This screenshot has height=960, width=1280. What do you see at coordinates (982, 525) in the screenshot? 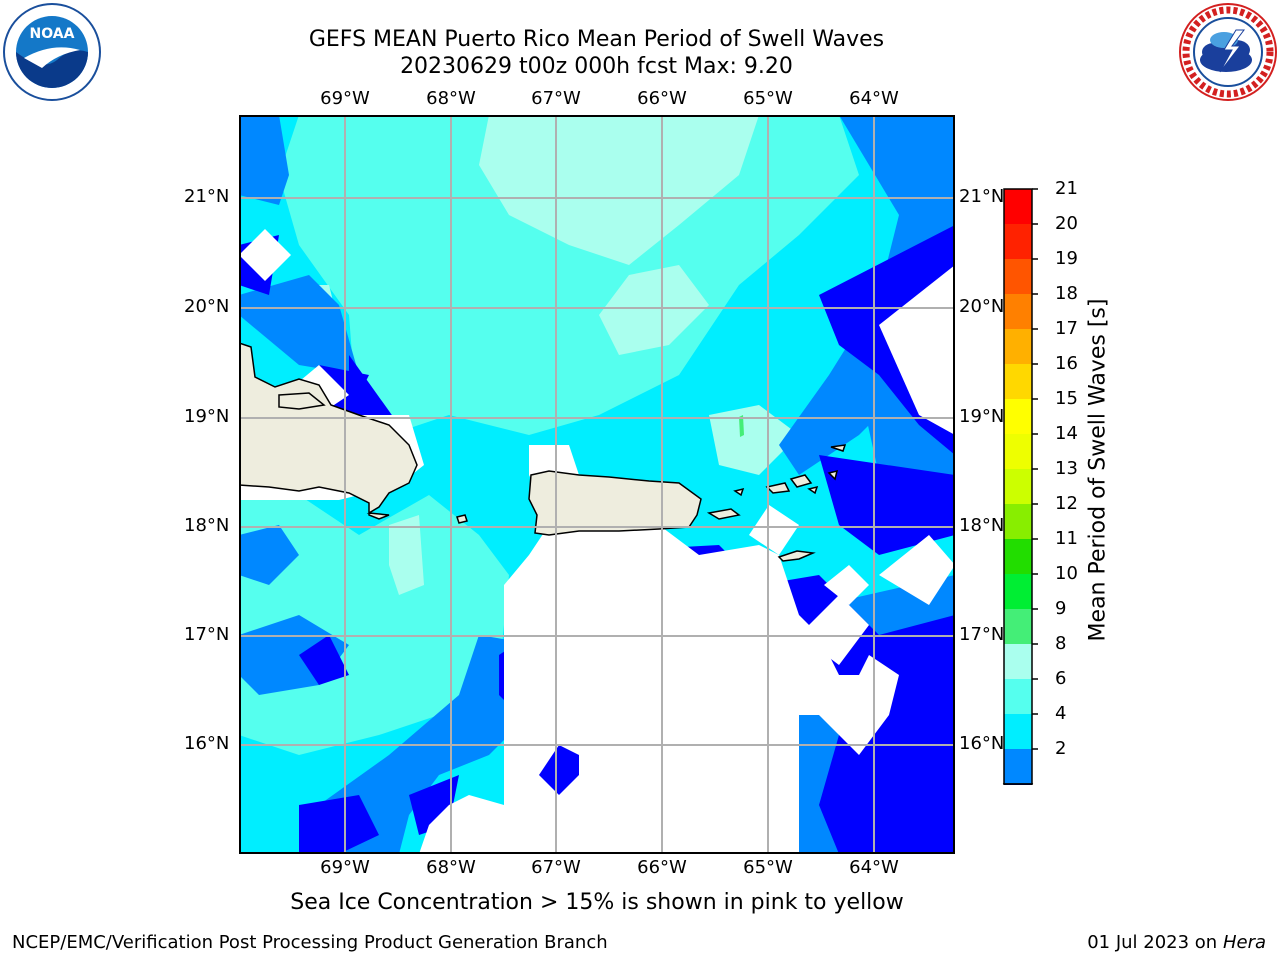
I see `lat-label-right: 18°N` at bounding box center [982, 525].